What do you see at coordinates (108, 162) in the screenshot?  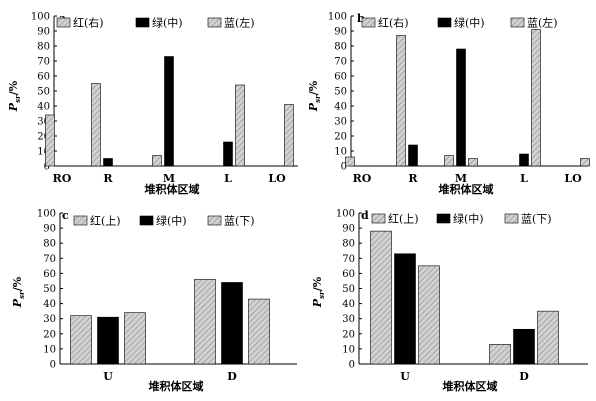 I see `bar-a-s1-c1` at bounding box center [108, 162].